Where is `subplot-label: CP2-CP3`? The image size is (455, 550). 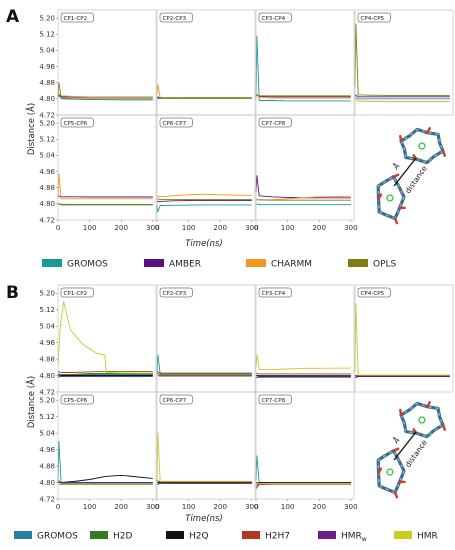 subplot-label: CP2-CP3 is located at coordinates (176, 292).